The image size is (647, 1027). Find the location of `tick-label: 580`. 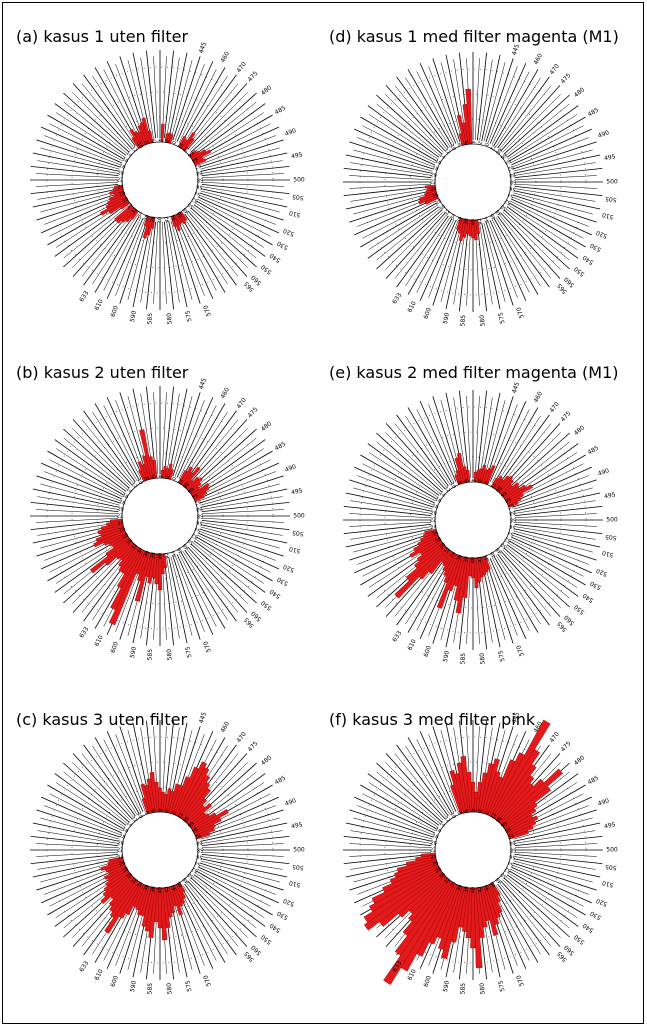

tick-label: 580 is located at coordinates (170, 989).